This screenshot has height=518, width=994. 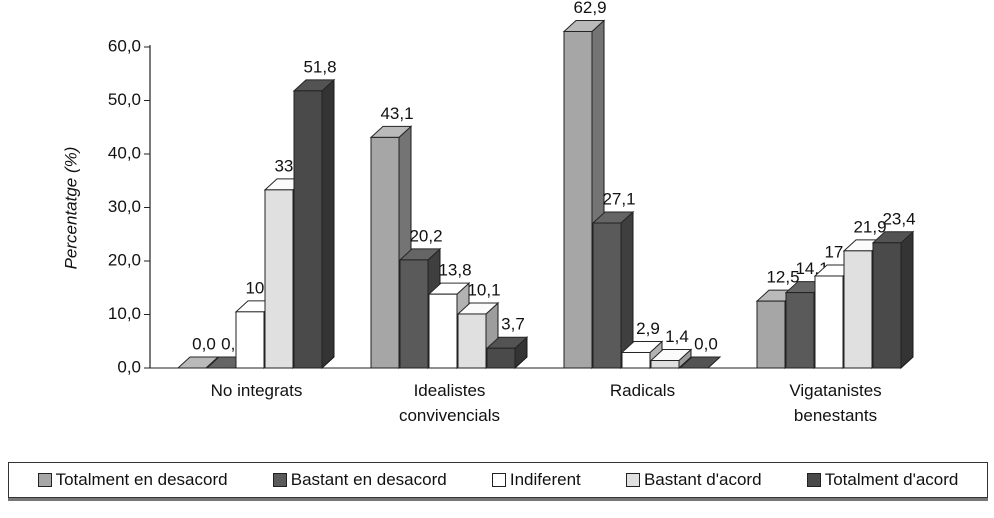 I want to click on value-label: 27,1, so click(x=618, y=198).